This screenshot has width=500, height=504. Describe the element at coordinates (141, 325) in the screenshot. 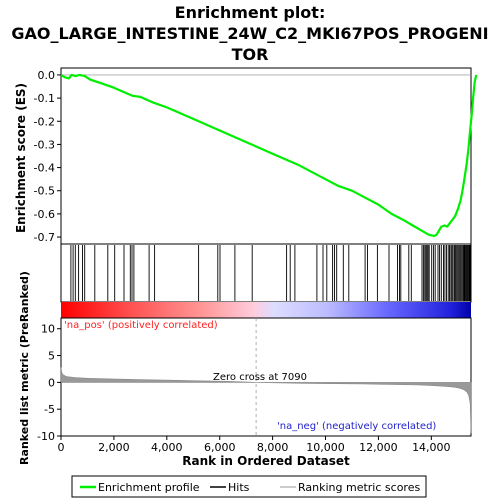

I see `na-pos-label: 'na_pos' (positively correlated)` at that location.